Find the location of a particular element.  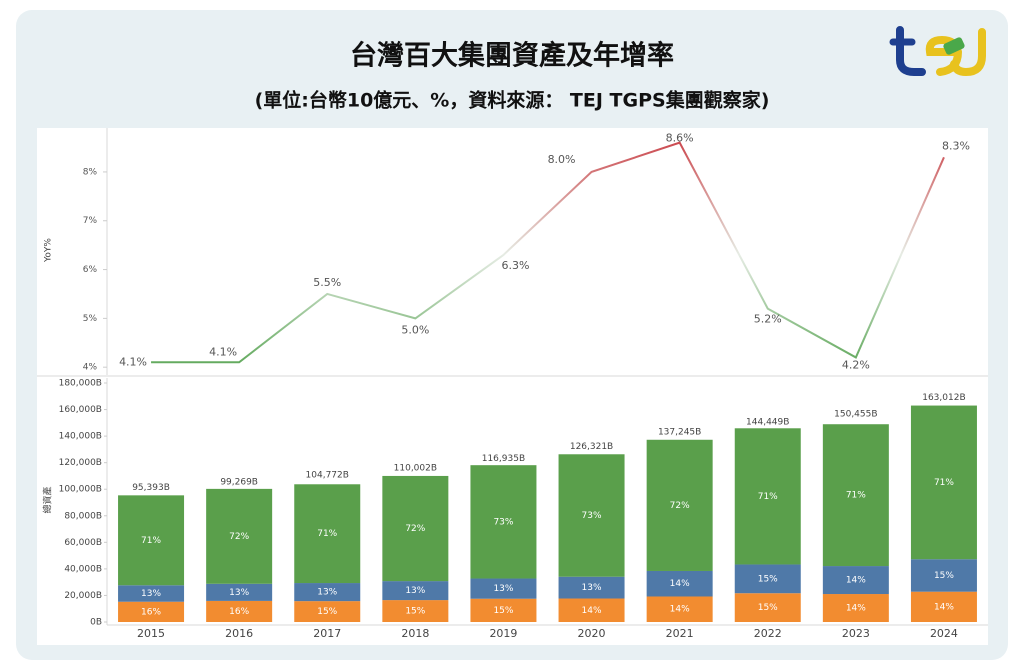

total-label: 110,002B is located at coordinates (415, 468).